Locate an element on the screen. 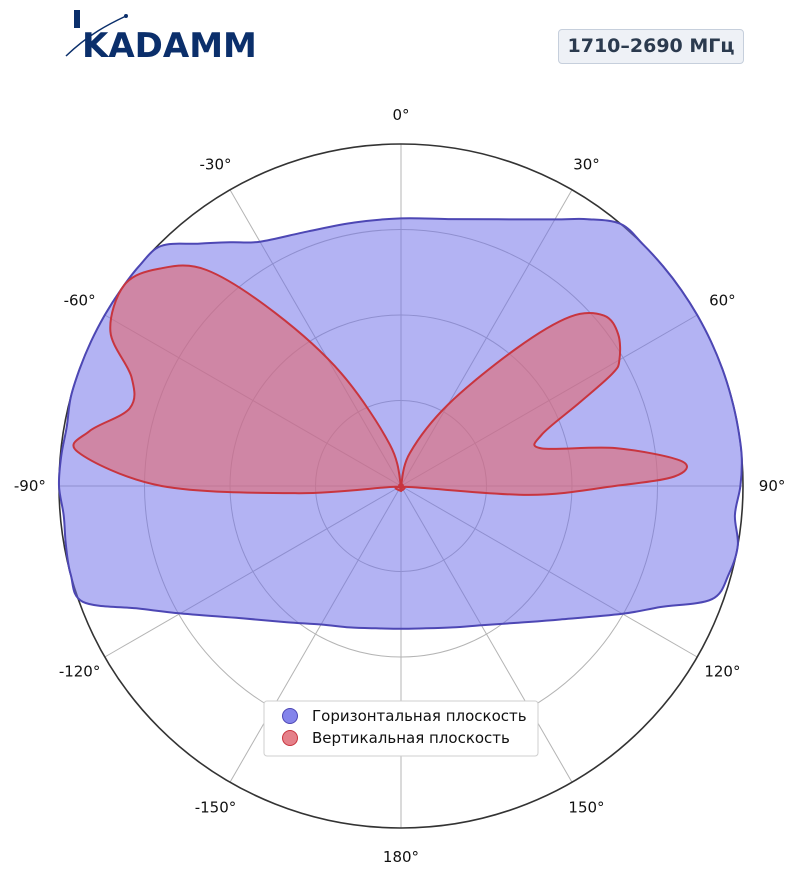 The image size is (800, 878). legend-label-vertical: Вертикальная плоскость is located at coordinates (411, 738).